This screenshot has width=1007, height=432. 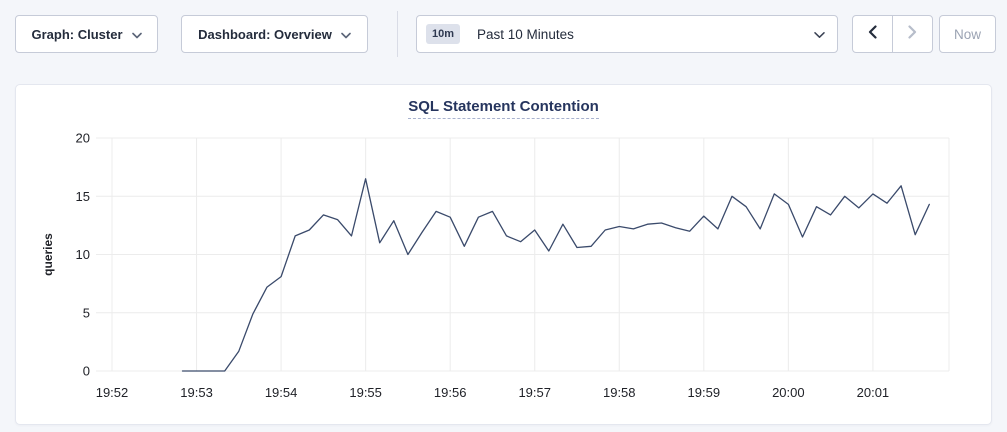 I want to click on svg-text: 20:00, so click(x=788, y=392).